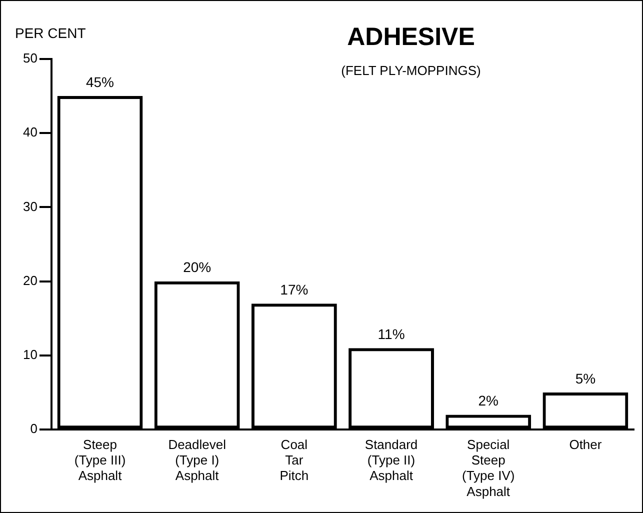 This screenshot has width=643, height=513. What do you see at coordinates (585, 444) in the screenshot?
I see `x-tick-label: Other` at bounding box center [585, 444].